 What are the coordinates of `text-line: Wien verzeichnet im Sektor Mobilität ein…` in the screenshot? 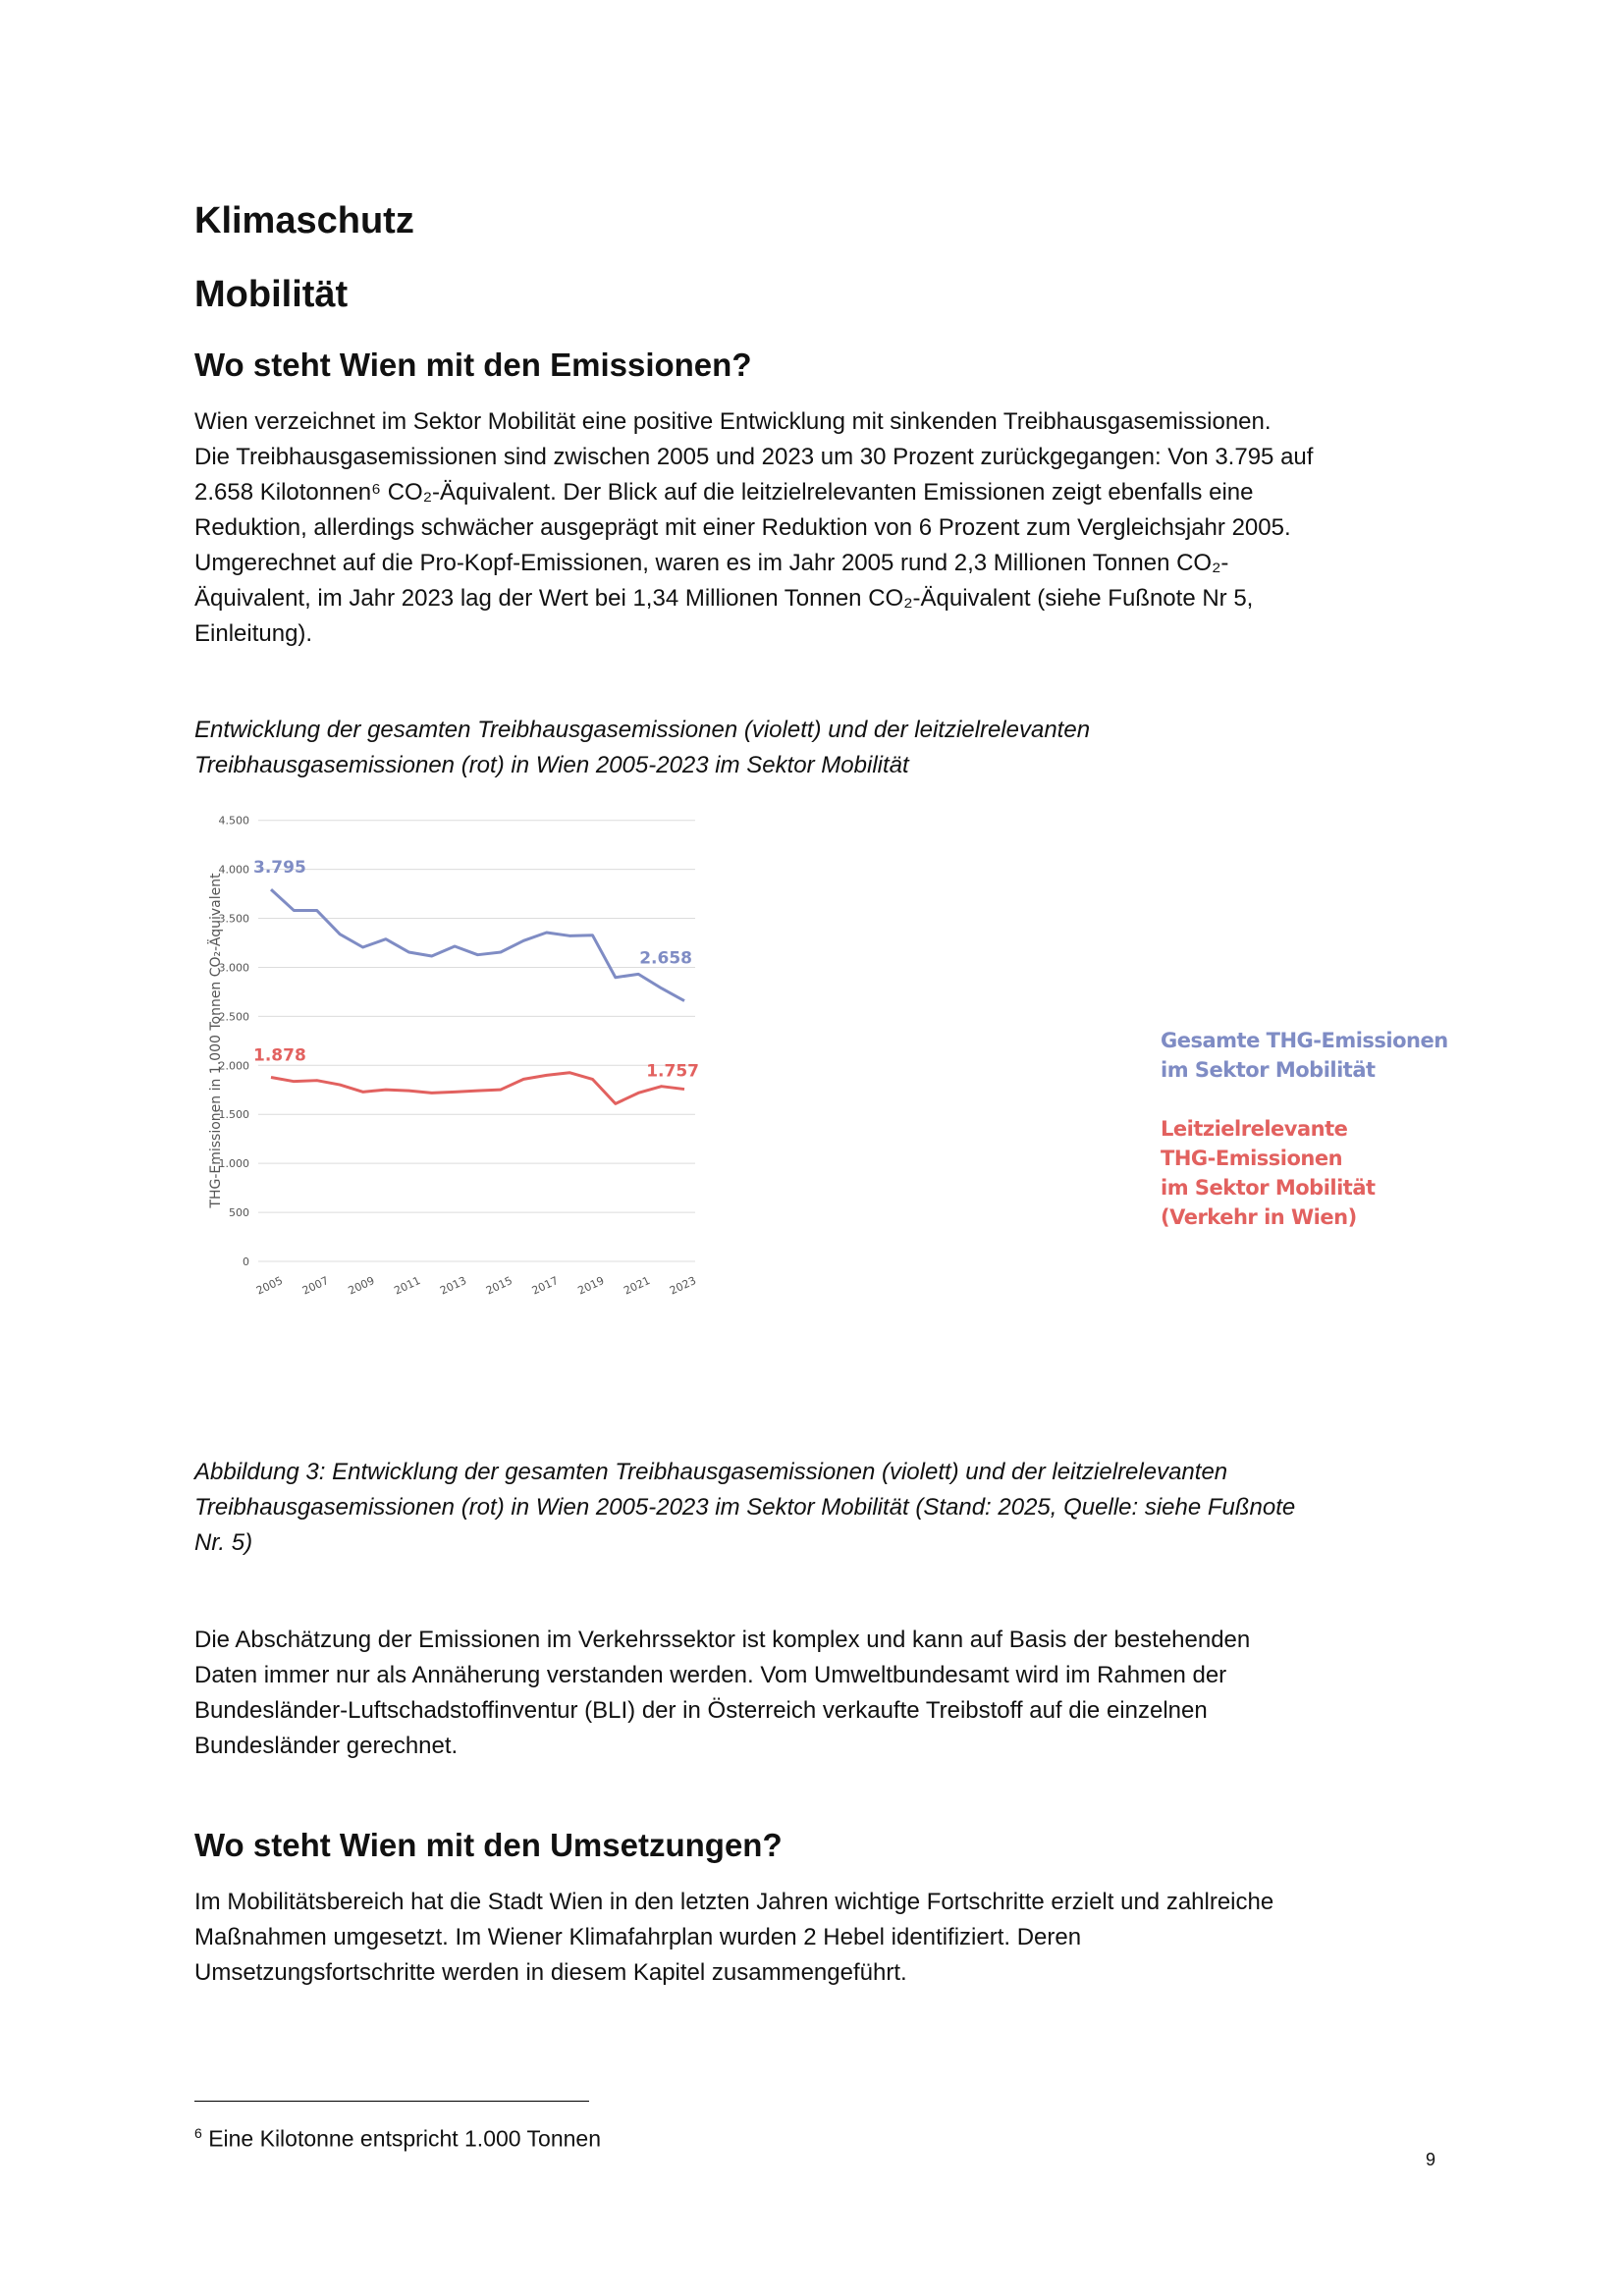 It's located at (733, 422).